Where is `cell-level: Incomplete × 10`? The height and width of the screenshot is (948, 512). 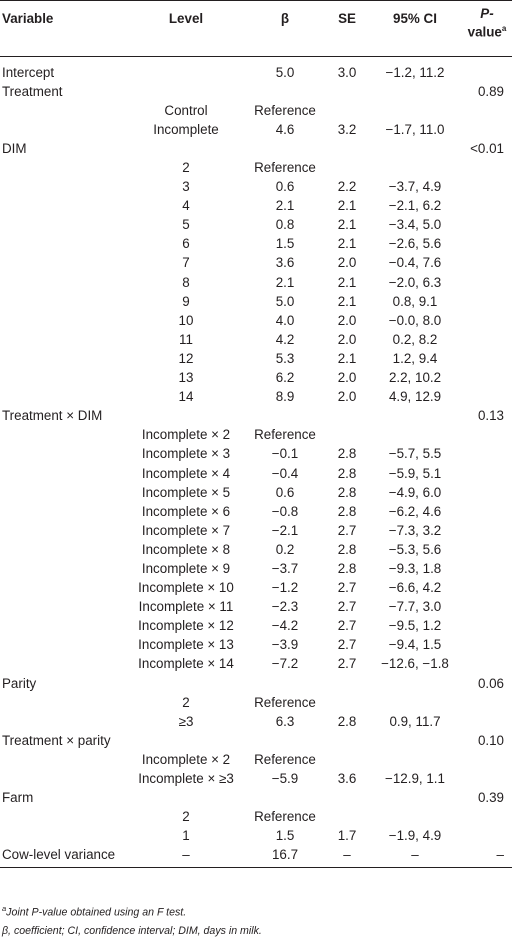
cell-level: Incomplete × 10 is located at coordinates (186, 588).